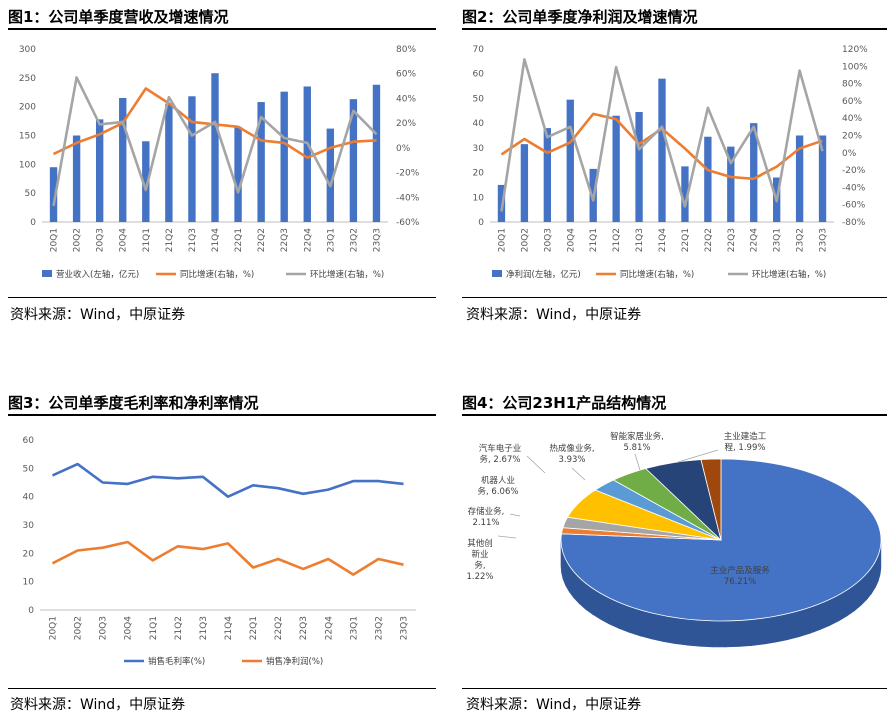  Describe the element at coordinates (406, 50) in the screenshot. I see `right-tick-label: 80%` at that location.